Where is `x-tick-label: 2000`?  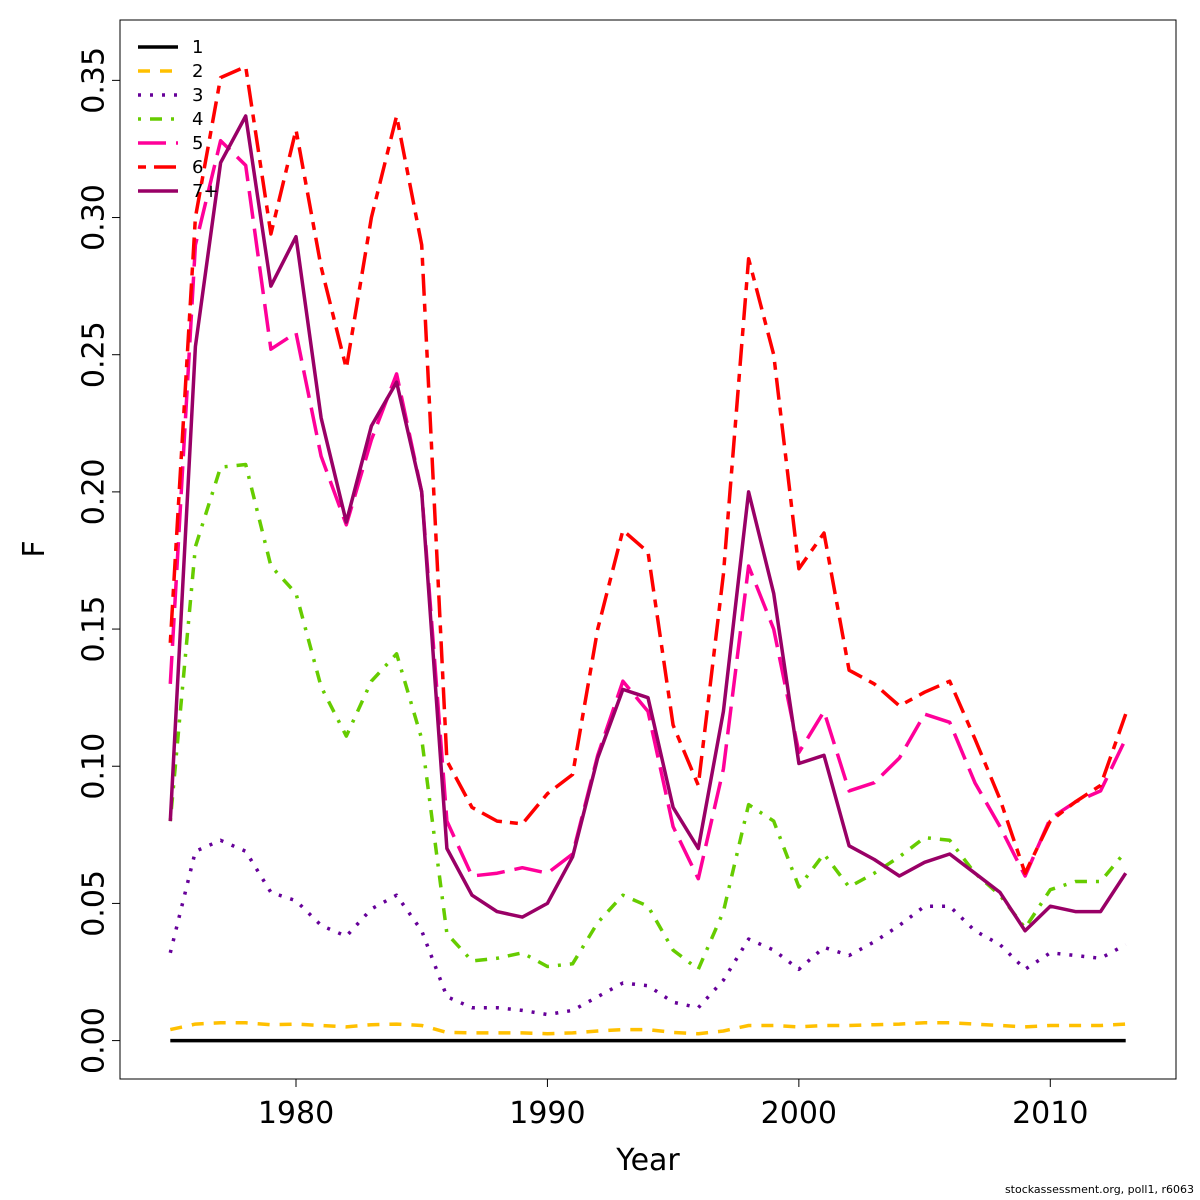 x-tick-label: 2000 is located at coordinates (799, 1113).